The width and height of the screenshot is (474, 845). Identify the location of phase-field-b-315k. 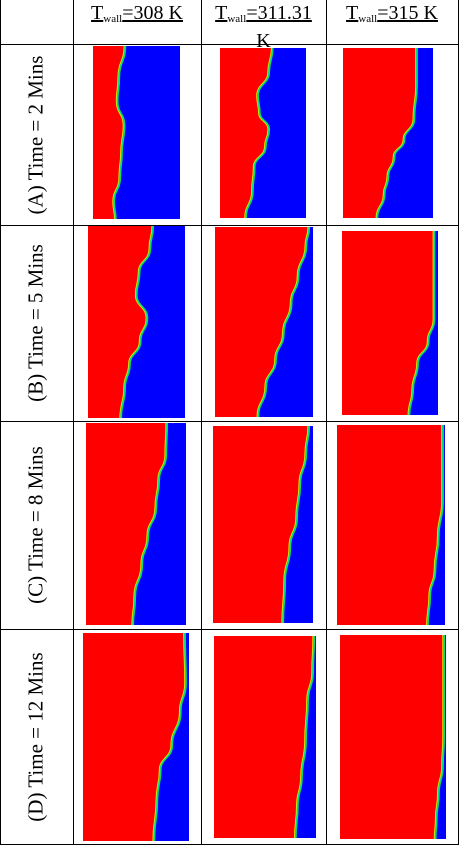
(390, 323).